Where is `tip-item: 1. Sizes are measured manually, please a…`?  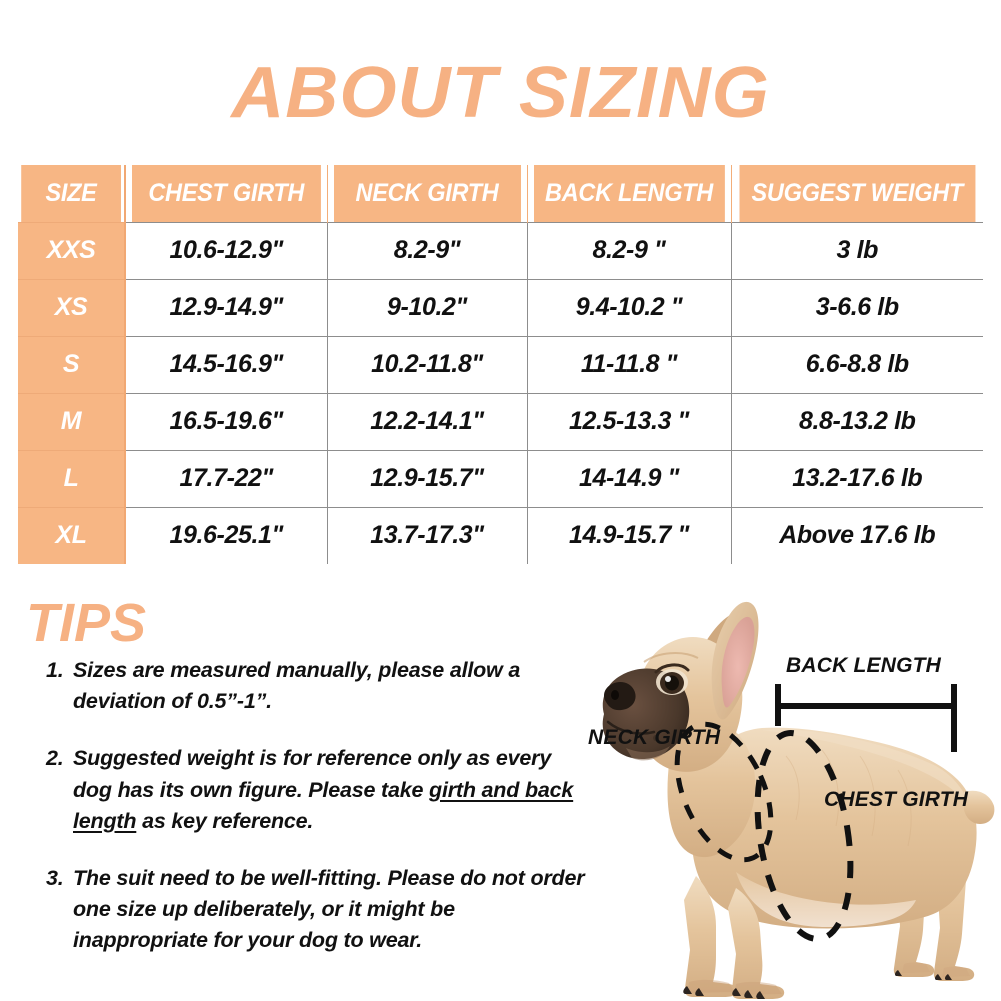 tip-item: 1. Sizes are measured manually, please a… is located at coordinates (316, 686).